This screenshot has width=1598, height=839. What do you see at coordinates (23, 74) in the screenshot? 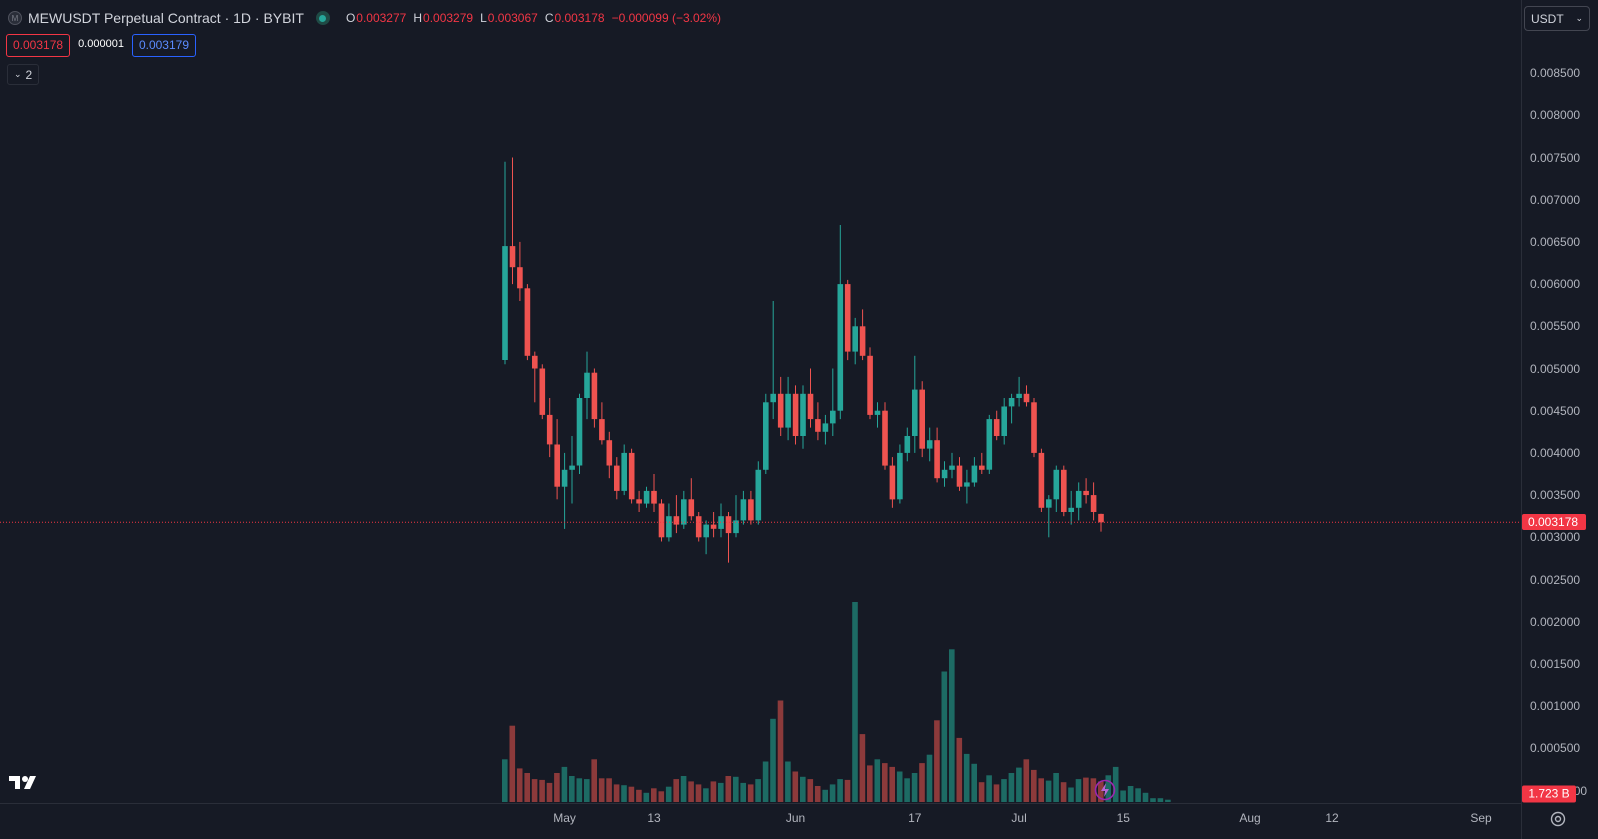
I see `indicators-toggle-button: ⌄ 2` at bounding box center [23, 74].